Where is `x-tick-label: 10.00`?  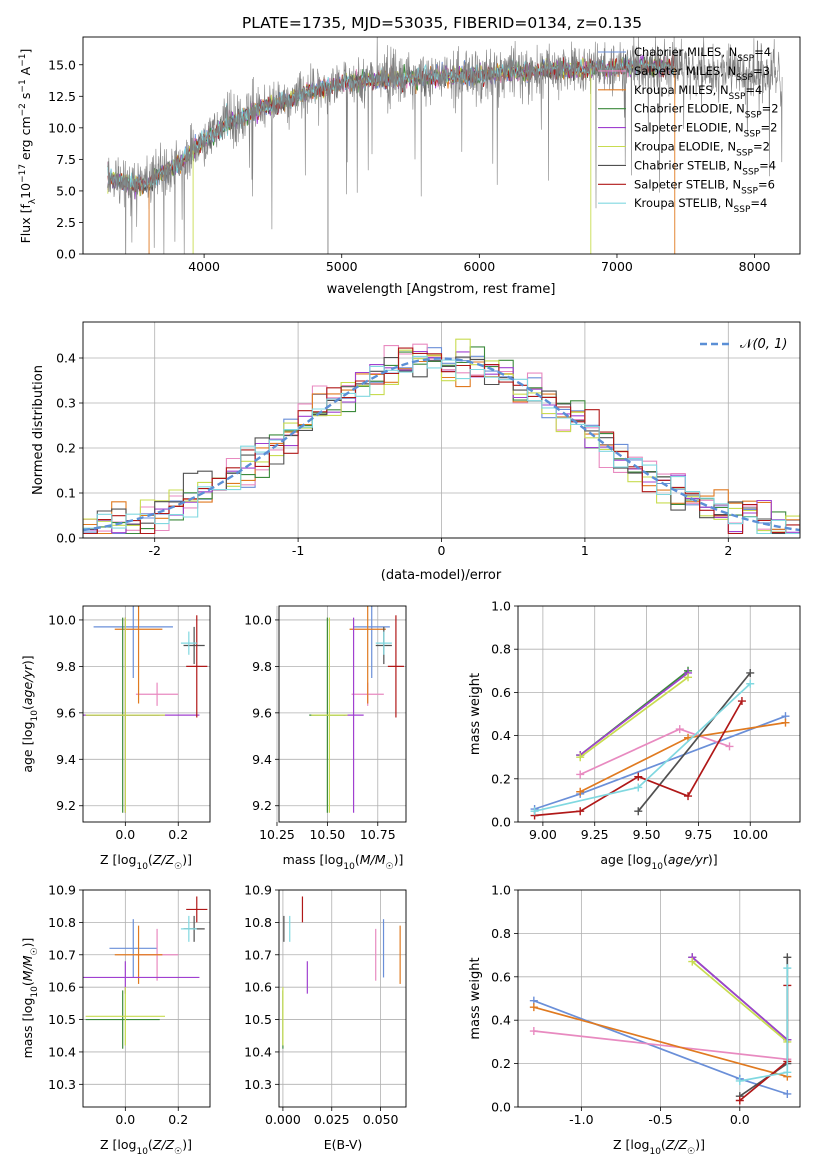
x-tick-label: 10.00 is located at coordinates (750, 834).